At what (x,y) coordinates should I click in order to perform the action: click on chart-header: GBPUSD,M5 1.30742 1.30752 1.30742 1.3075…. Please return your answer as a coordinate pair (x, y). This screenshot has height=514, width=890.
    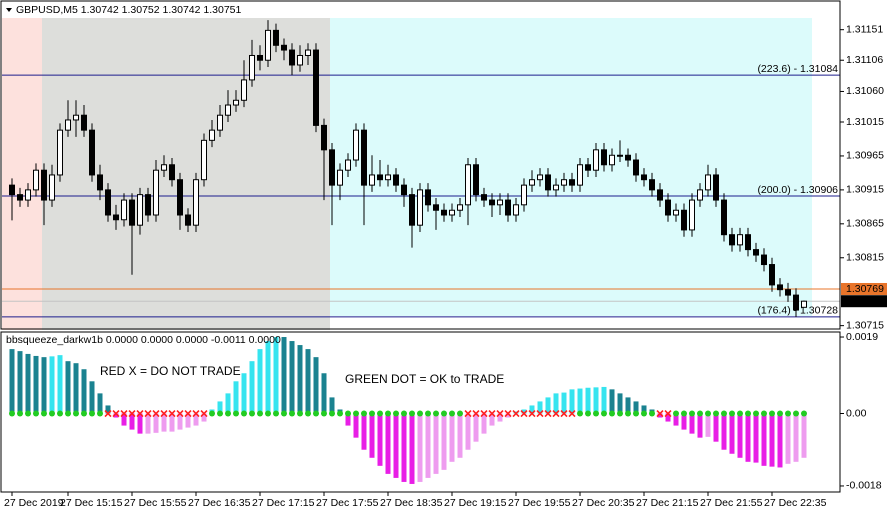
    Looking at the image, I should click on (128, 10).